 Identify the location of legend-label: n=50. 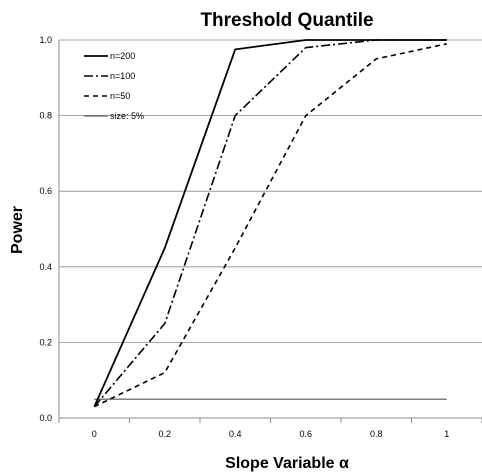
(120, 96).